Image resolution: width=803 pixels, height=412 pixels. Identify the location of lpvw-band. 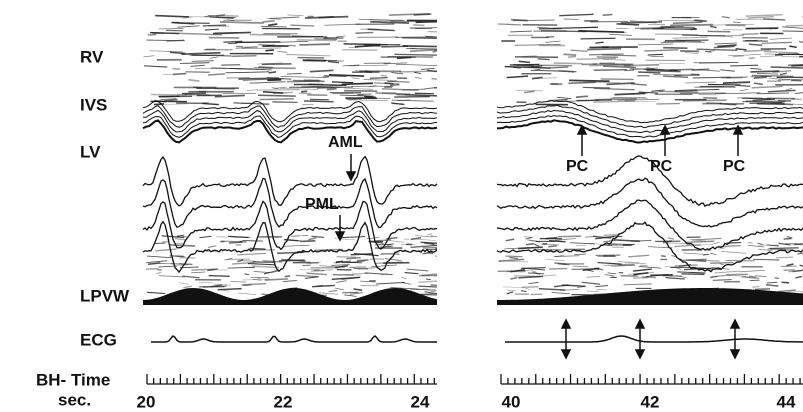
(290, 296).